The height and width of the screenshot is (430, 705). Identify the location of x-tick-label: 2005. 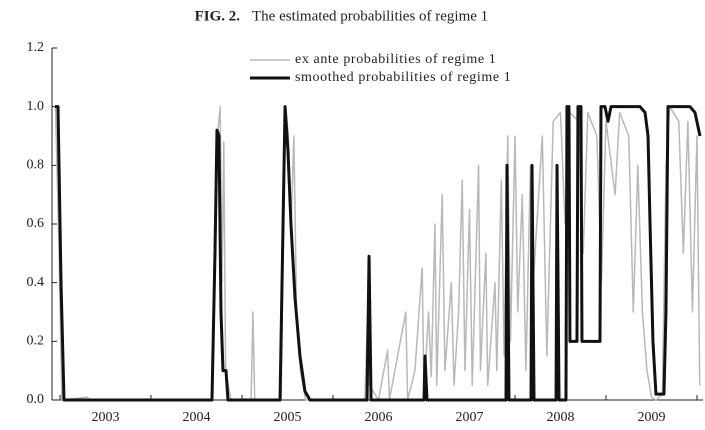
(288, 417).